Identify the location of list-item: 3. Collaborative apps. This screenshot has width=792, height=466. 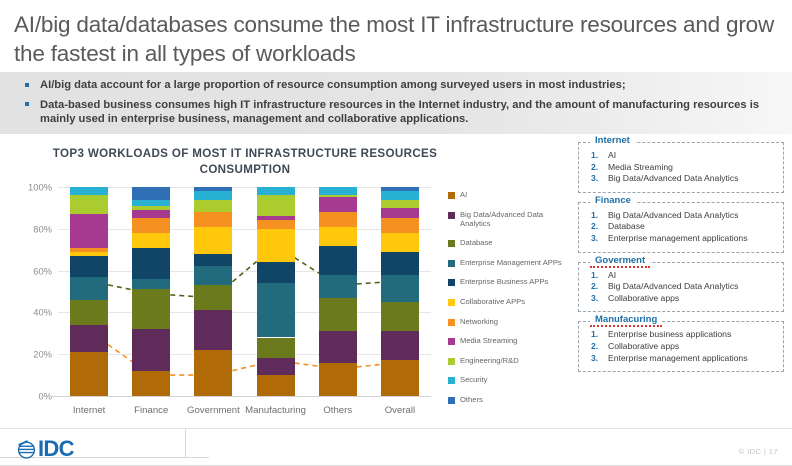
(681, 298).